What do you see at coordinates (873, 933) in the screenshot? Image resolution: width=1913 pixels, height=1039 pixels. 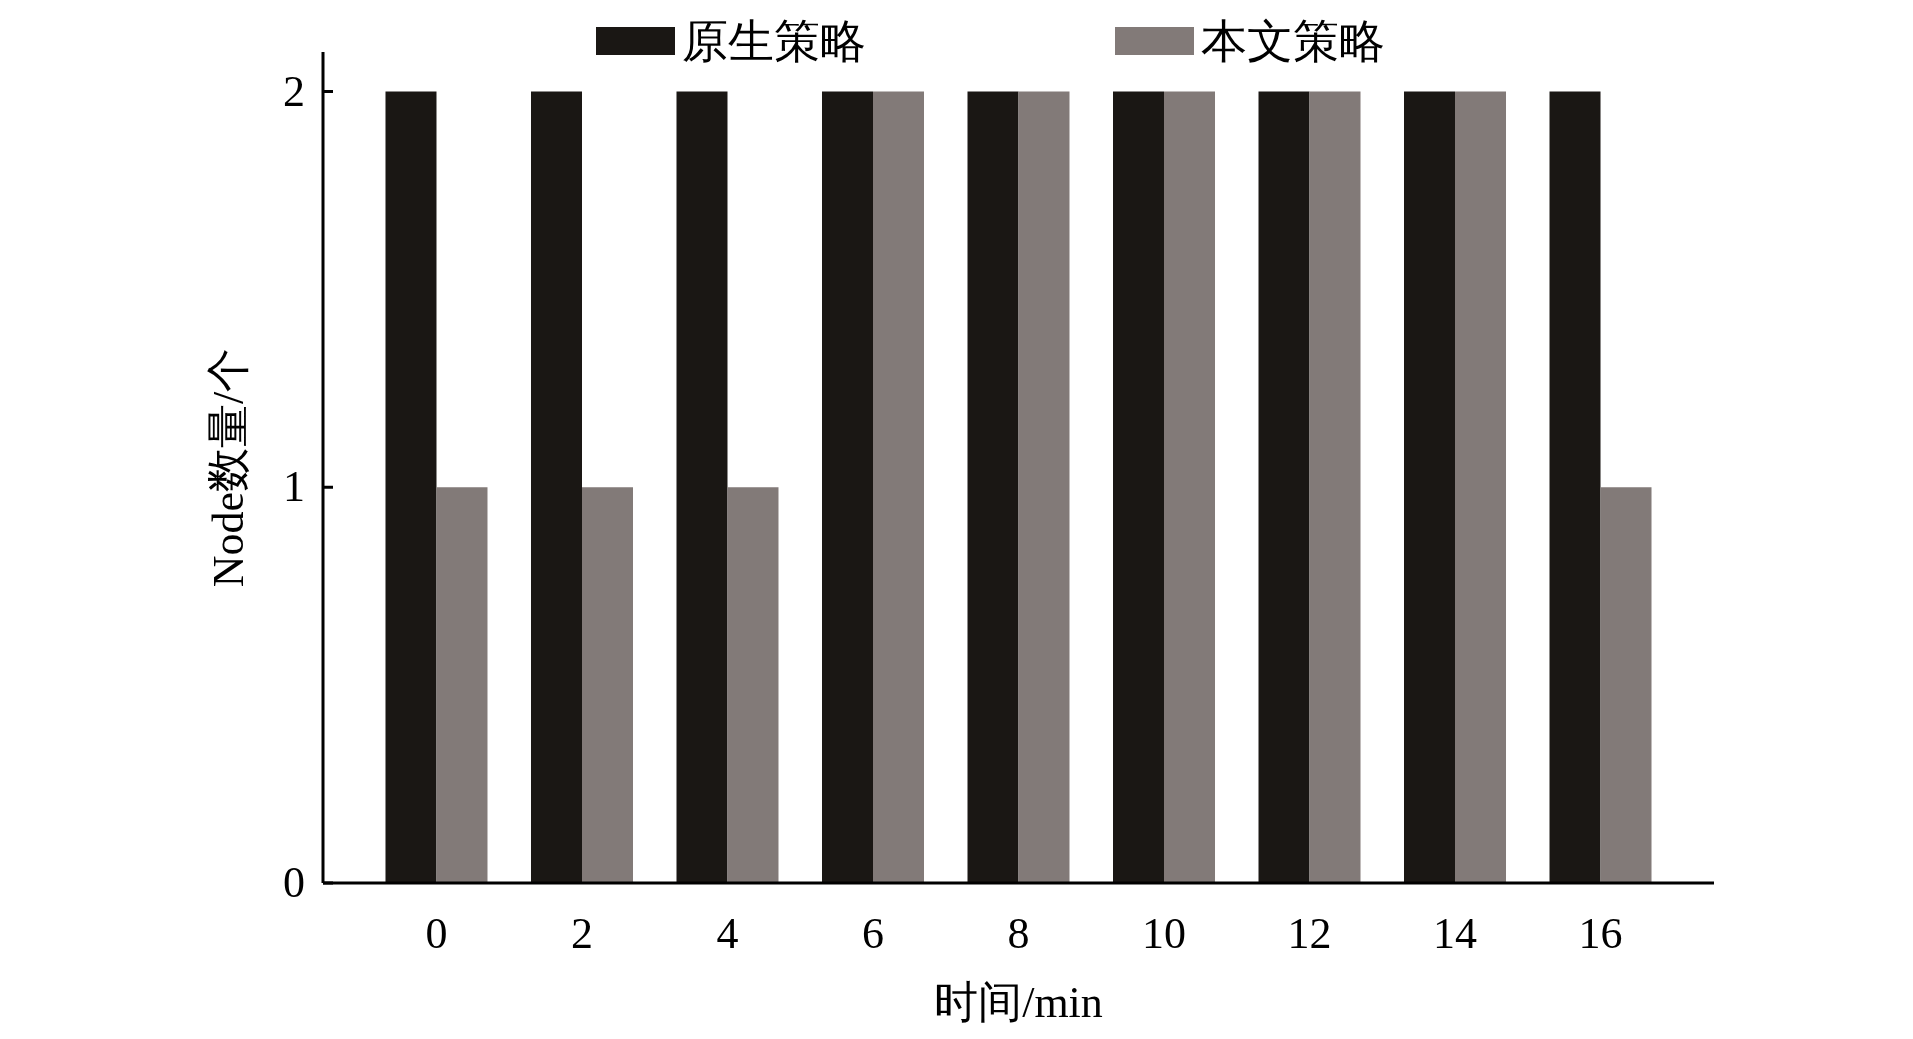 I see `x-tick-label: 6` at bounding box center [873, 933].